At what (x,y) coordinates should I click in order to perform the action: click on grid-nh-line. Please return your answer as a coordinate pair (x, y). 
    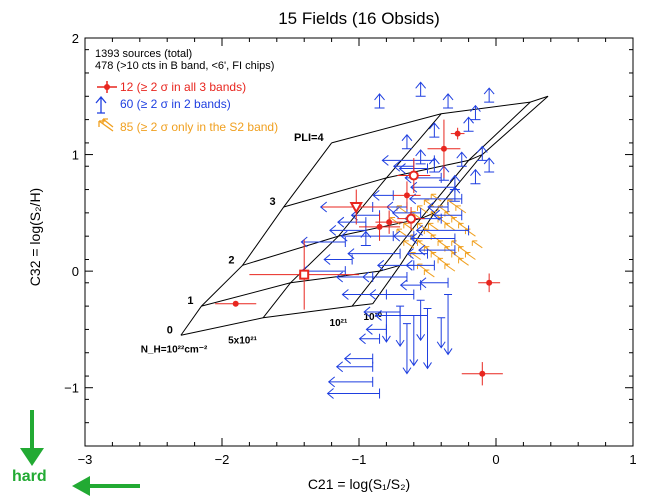
    Looking at the image, I should click on (460, 200).